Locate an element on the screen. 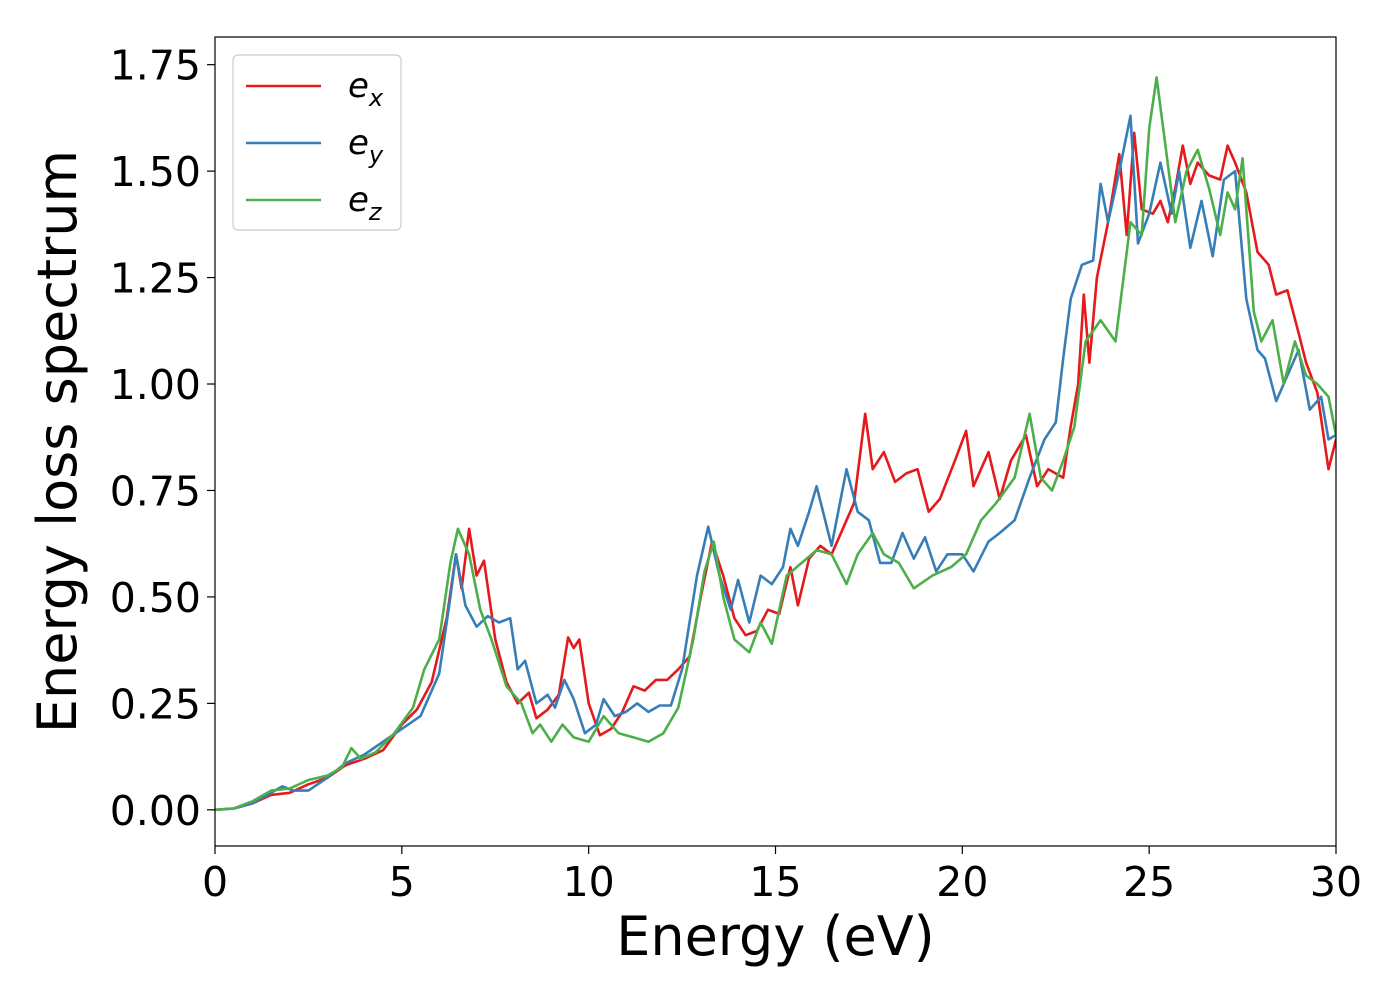 This screenshot has width=1400, height=1005. y-axis-title: Energy loss spectrum is located at coordinates (57, 441).